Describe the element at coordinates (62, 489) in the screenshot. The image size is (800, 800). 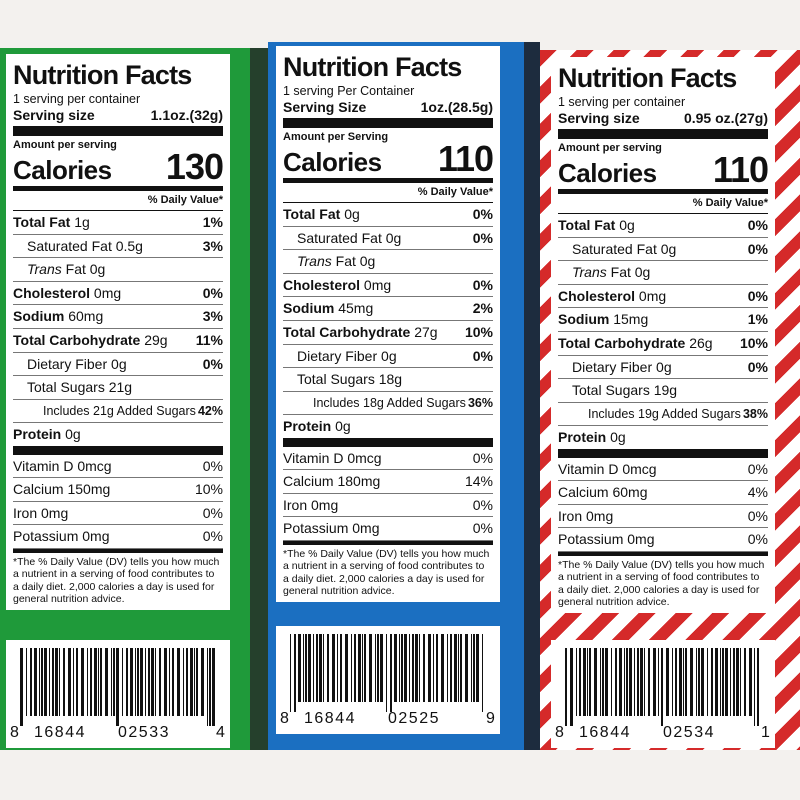
I see `vitamin-name: Calcium 150mg` at that location.